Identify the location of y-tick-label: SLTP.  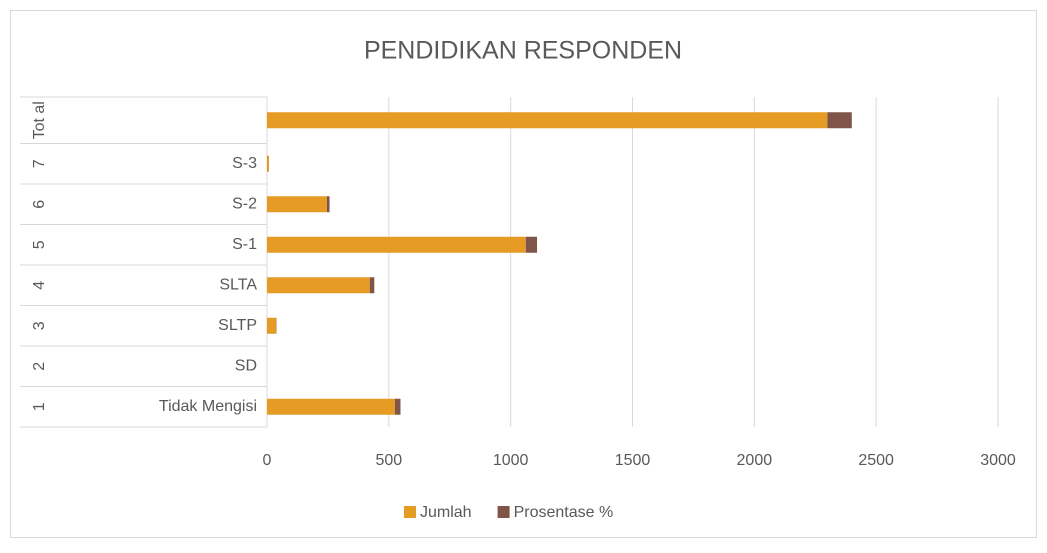
(237, 325).